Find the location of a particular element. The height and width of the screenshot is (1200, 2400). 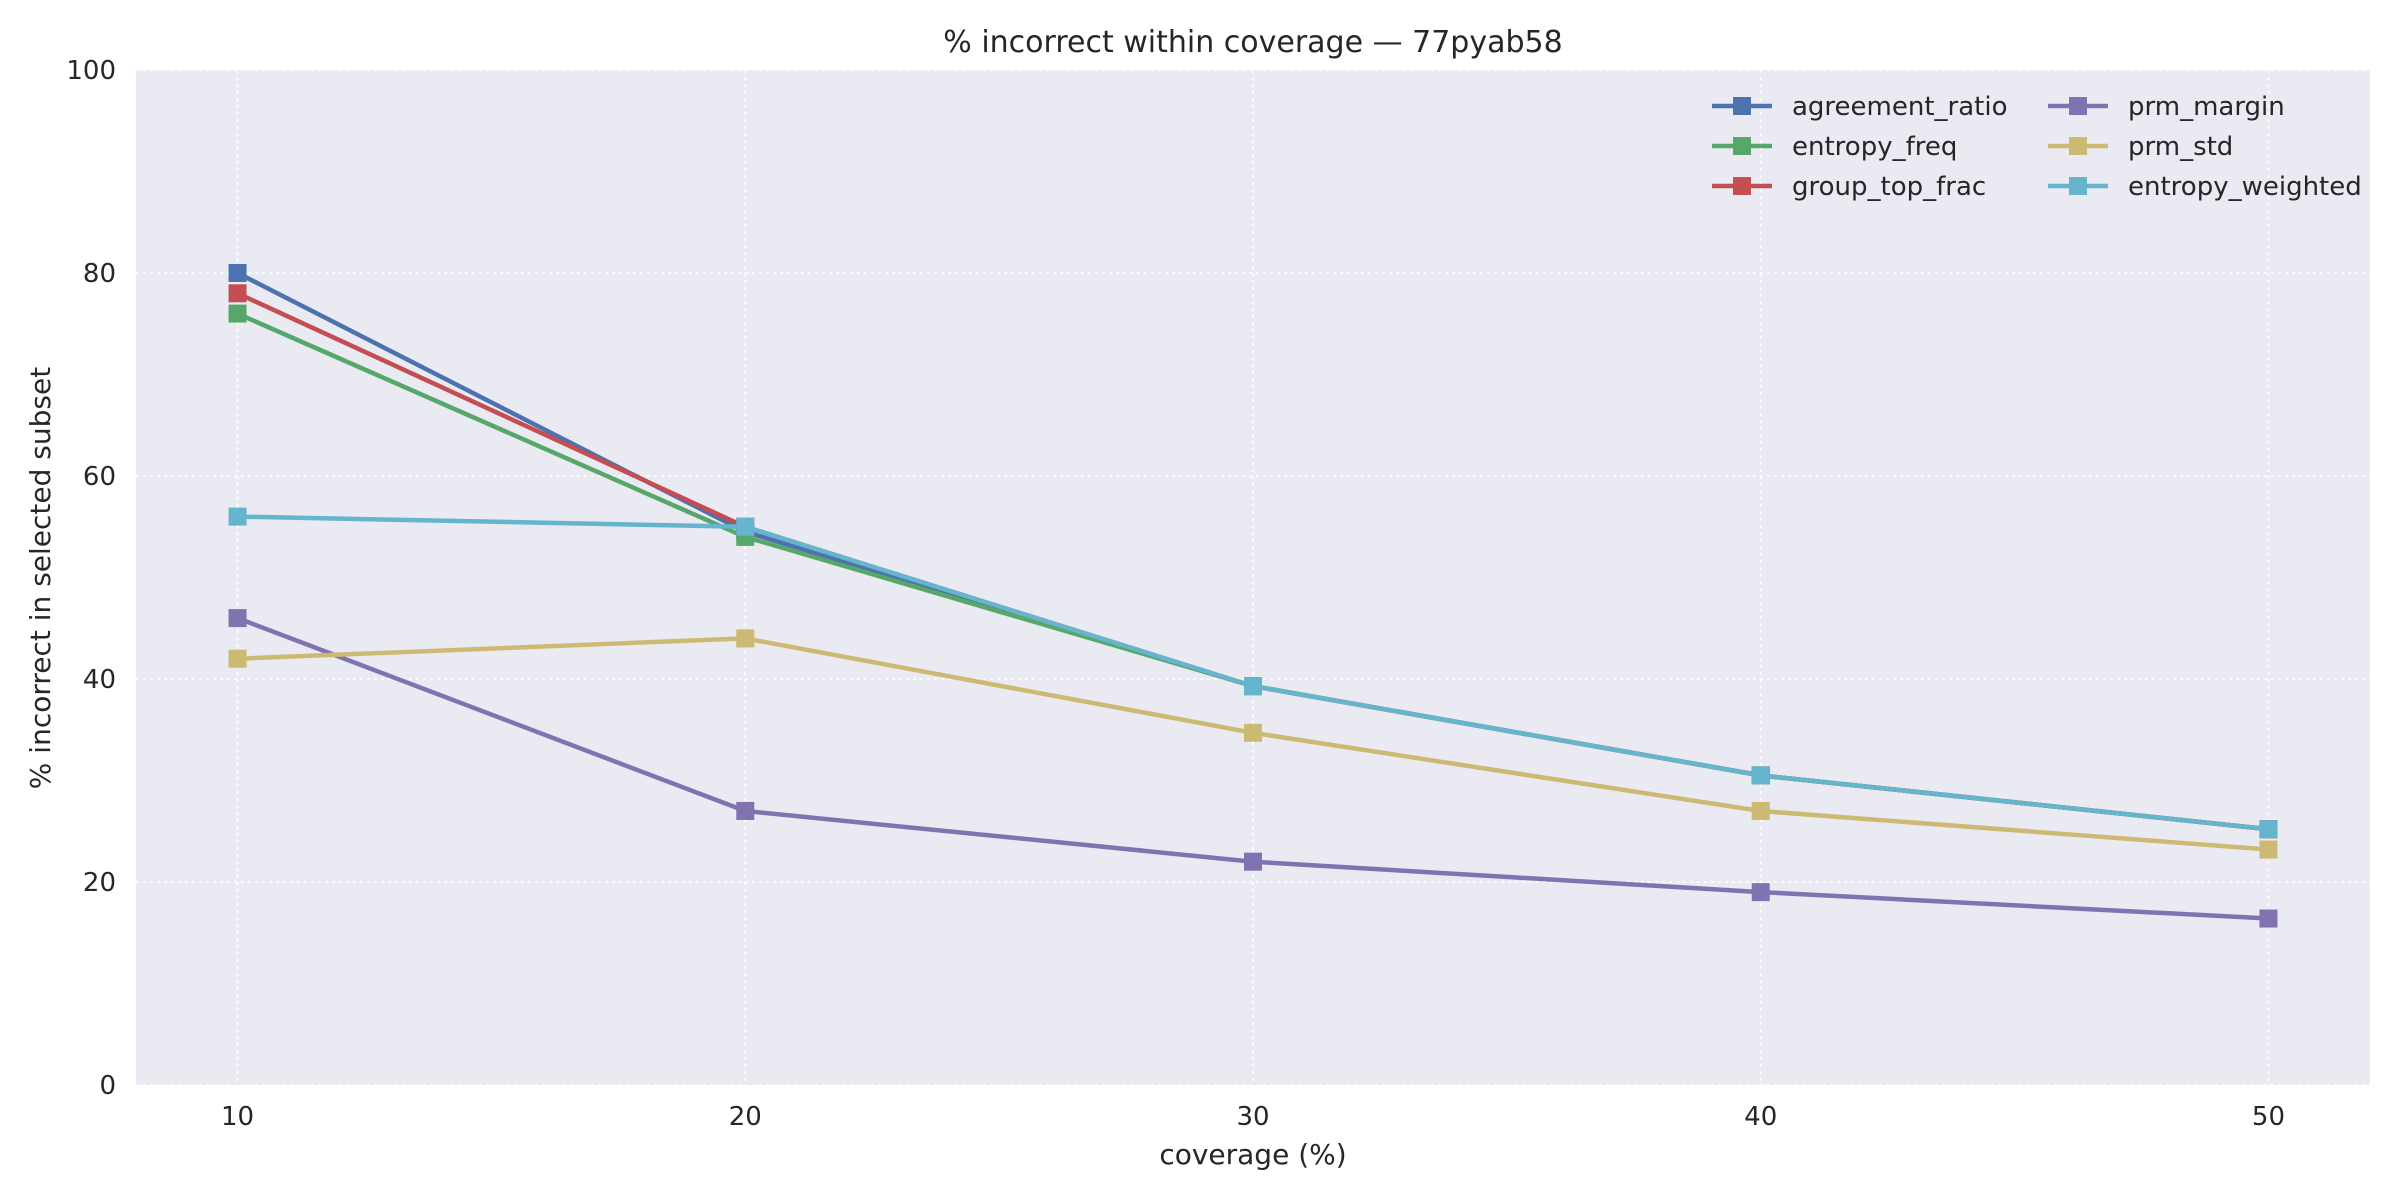

legend-label-group_top_frac: group_top_frac is located at coordinates (1889, 187).